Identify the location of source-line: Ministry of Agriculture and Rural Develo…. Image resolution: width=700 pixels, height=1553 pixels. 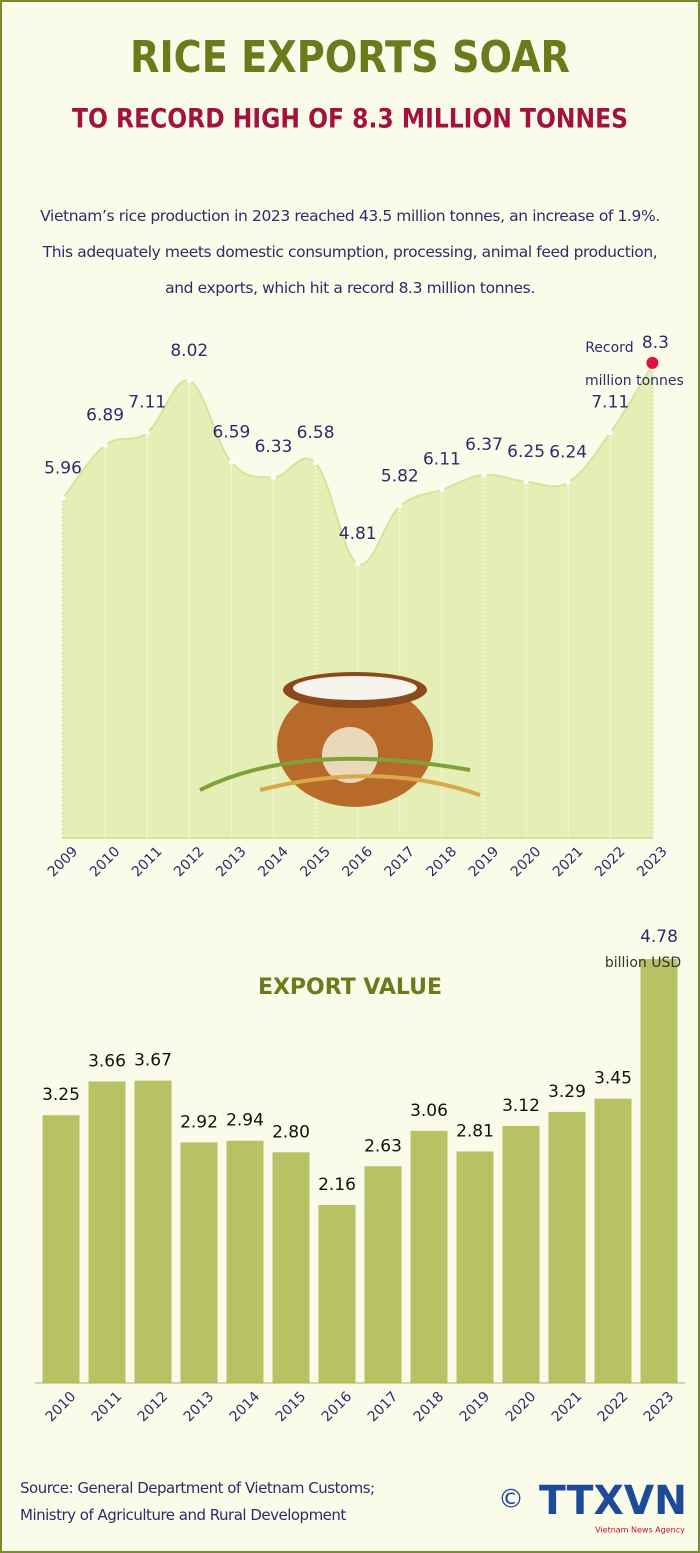
(183, 1515).